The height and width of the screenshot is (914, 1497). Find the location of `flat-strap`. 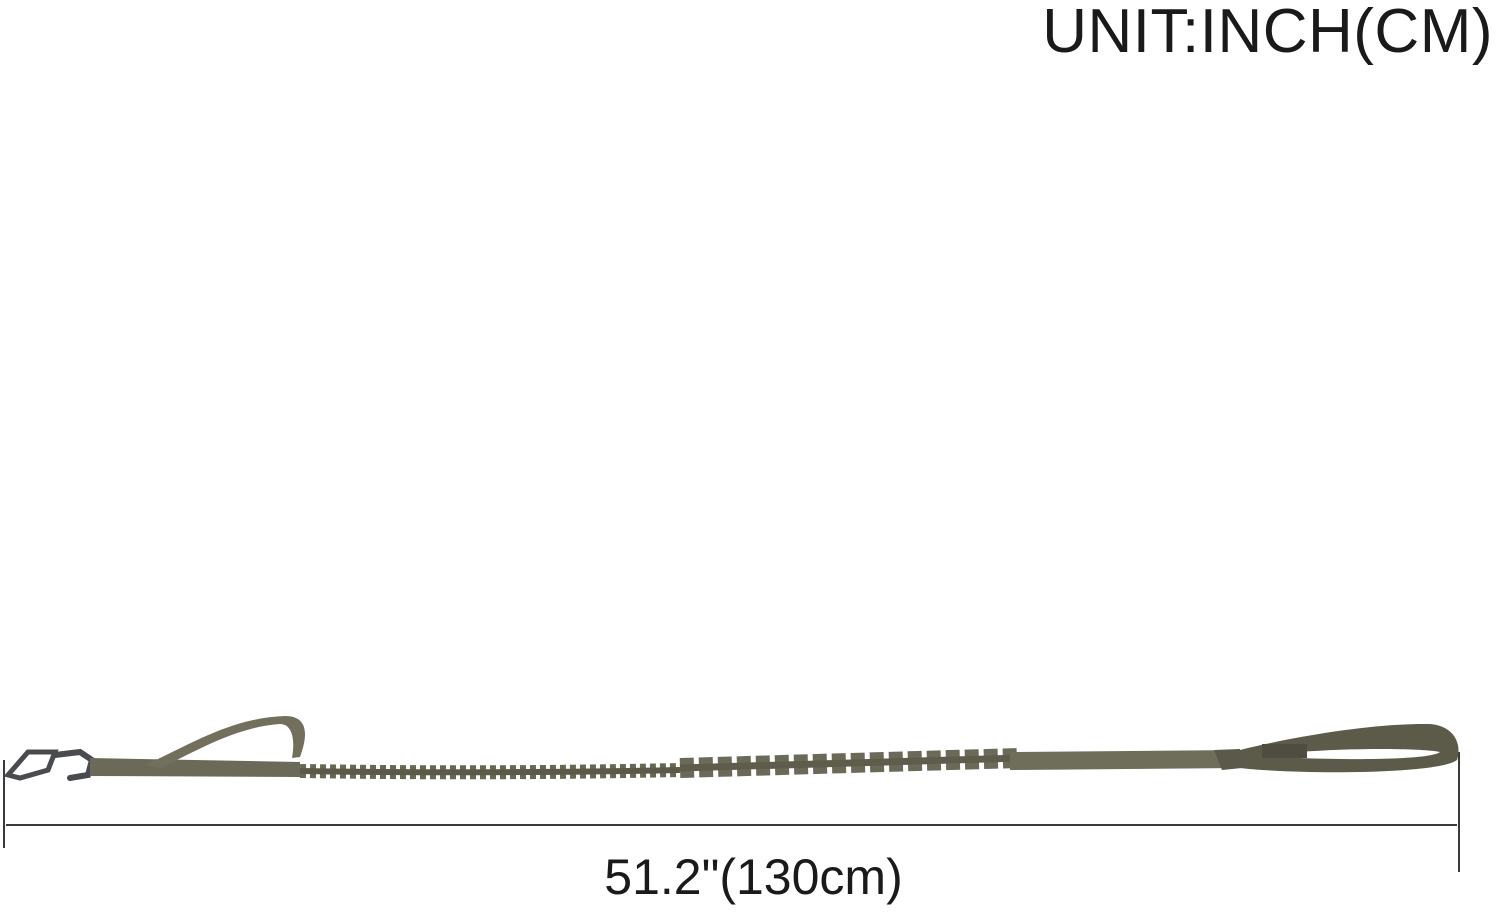

flat-strap is located at coordinates (1125, 760).